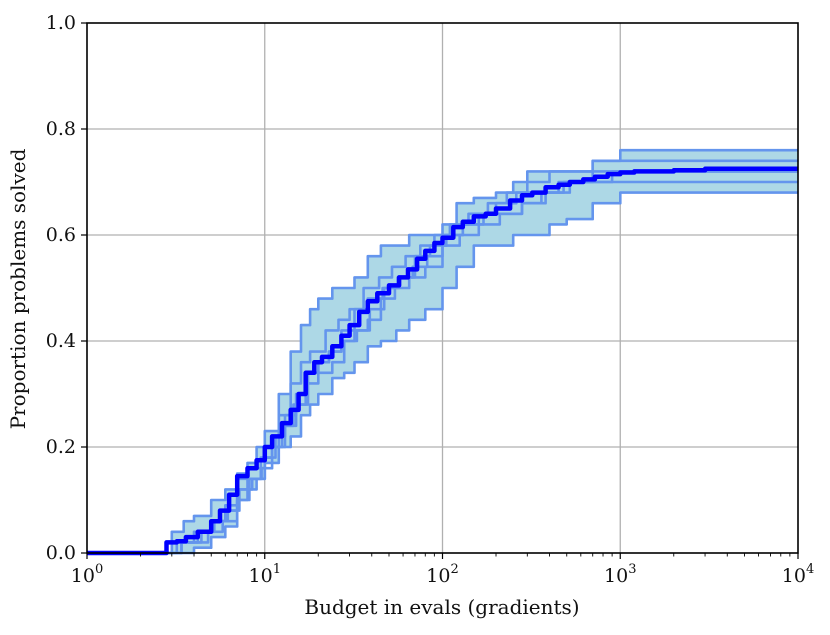 The height and width of the screenshot is (635, 830). I want to click on x-tick-label: 10², so click(442, 574).